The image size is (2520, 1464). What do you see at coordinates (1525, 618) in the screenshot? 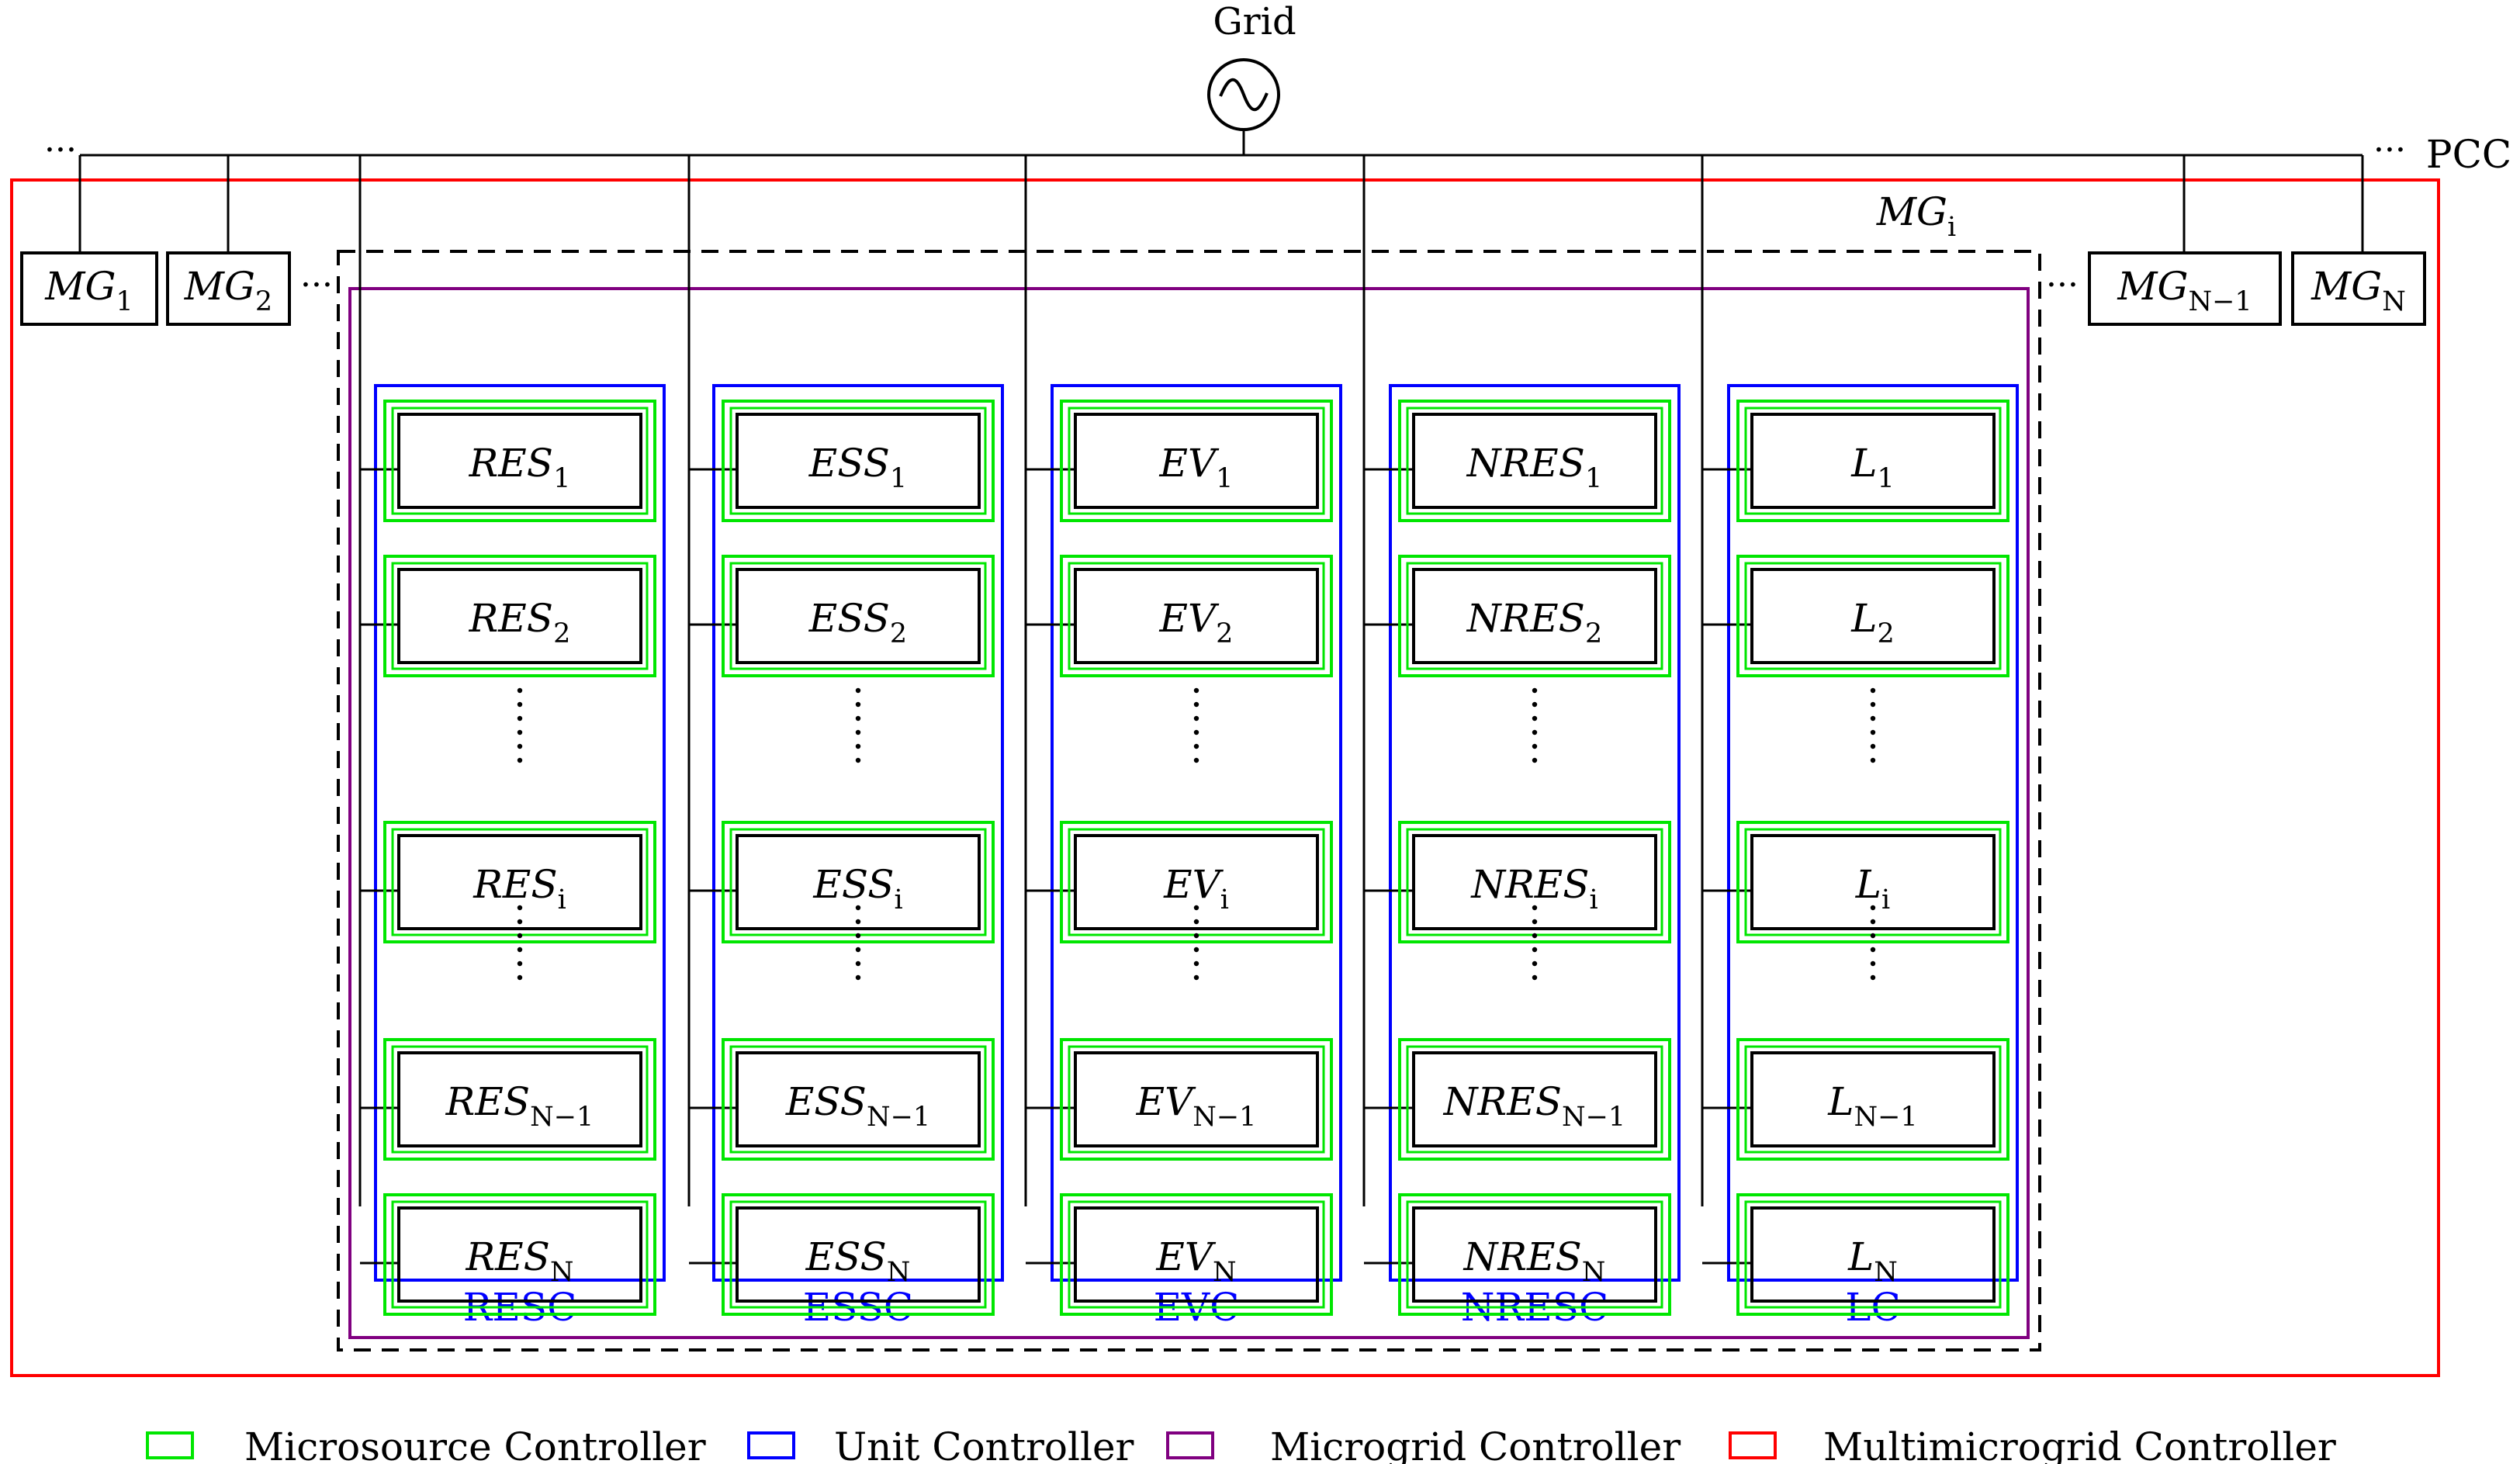
I see `label-main: NRES` at bounding box center [1525, 618].